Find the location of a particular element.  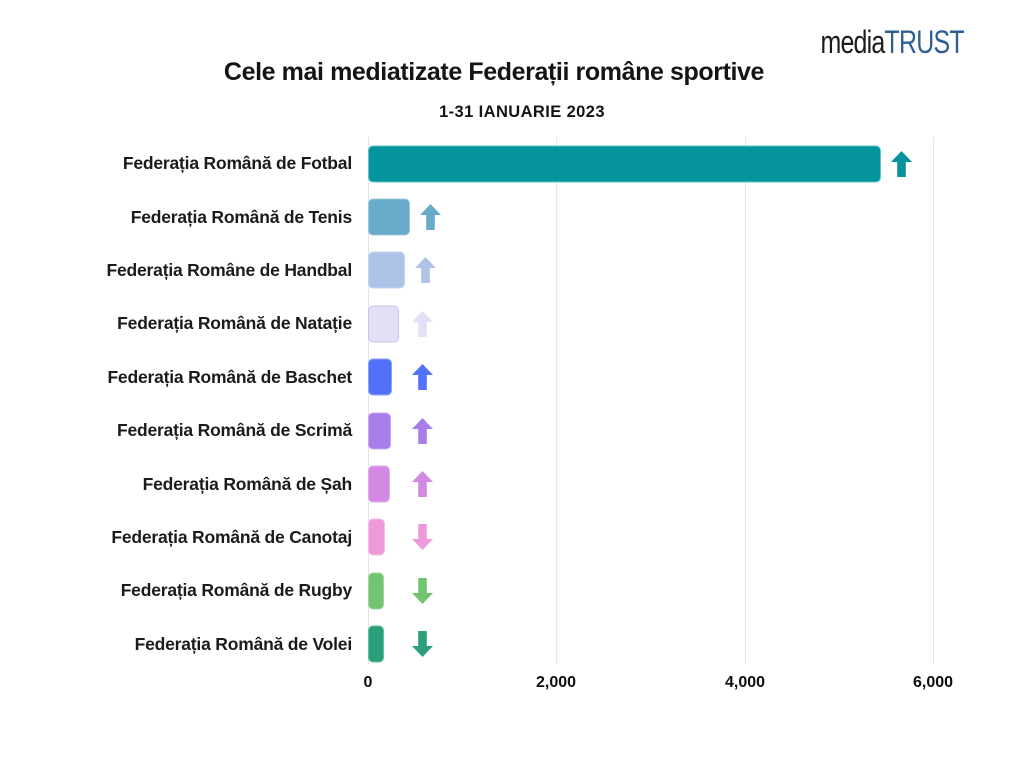

x-tick: 4,000 is located at coordinates (745, 682).